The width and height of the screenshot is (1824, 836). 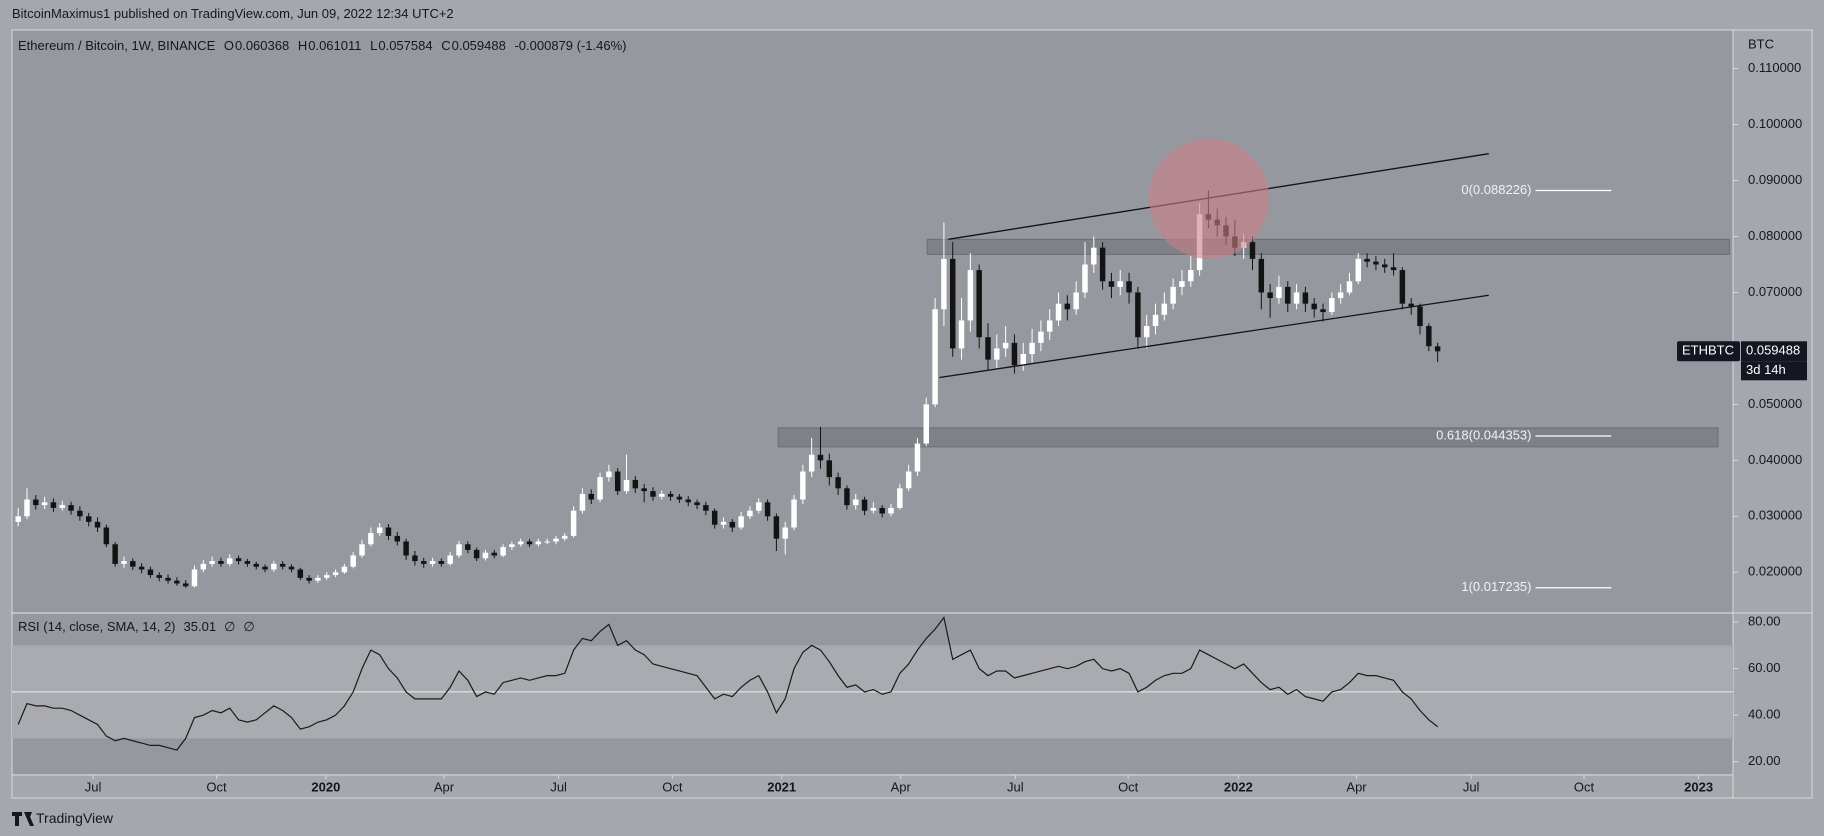 I want to click on fib-label: 0.618(0.044353), so click(x=1483, y=434).